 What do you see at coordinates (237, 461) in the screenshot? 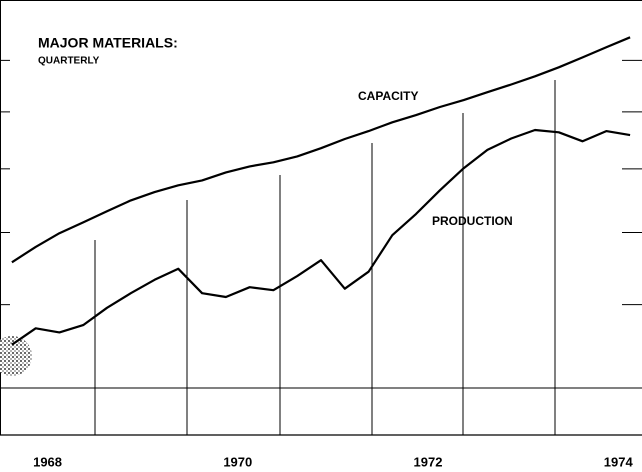
I see `x-tick-label: 1970` at bounding box center [237, 461].